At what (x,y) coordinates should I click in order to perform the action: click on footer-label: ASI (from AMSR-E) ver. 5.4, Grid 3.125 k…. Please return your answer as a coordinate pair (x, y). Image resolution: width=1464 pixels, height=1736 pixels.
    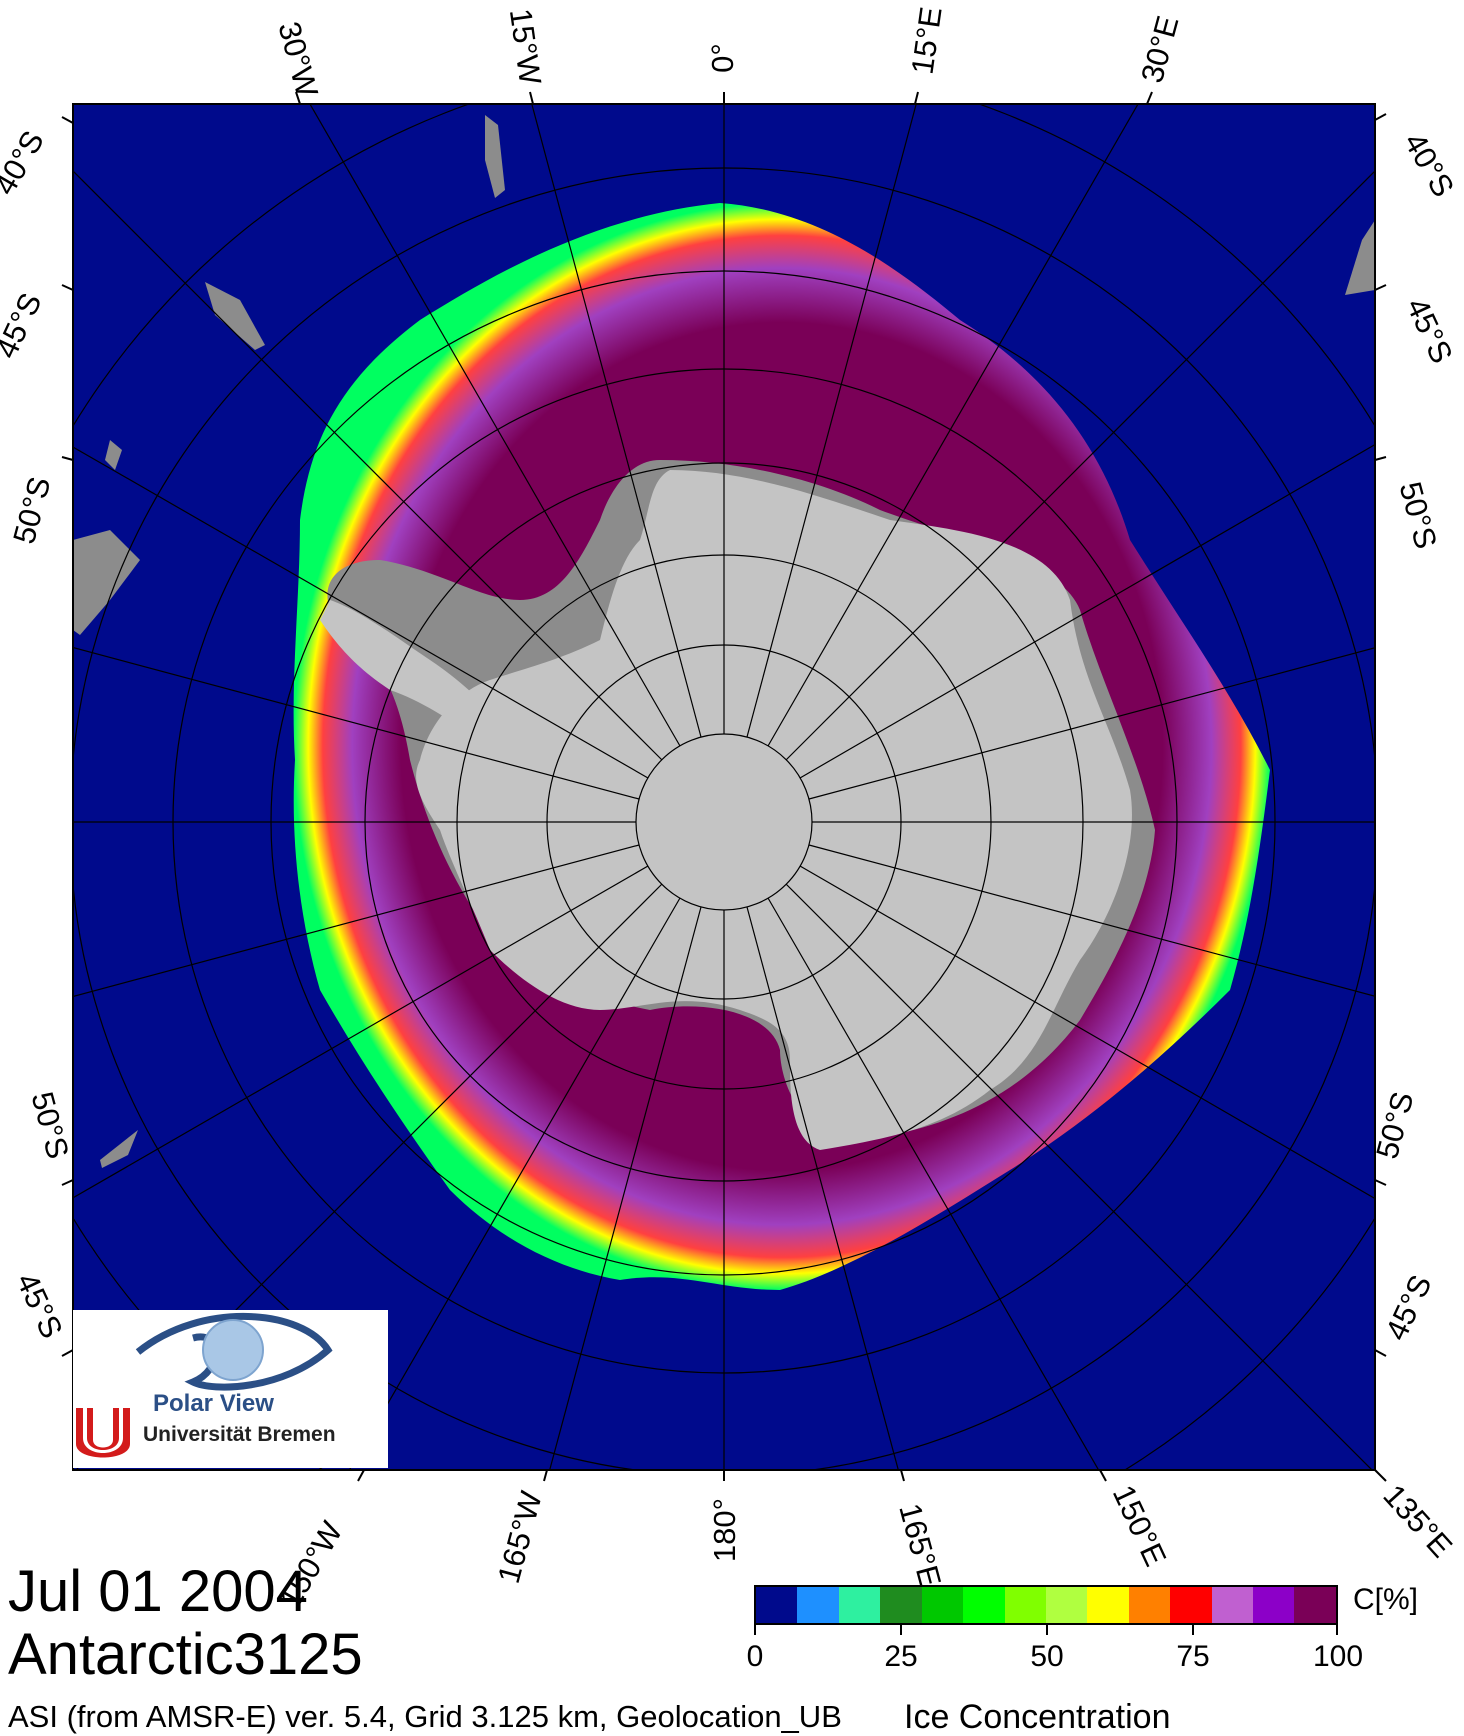
    Looking at the image, I should click on (425, 1716).